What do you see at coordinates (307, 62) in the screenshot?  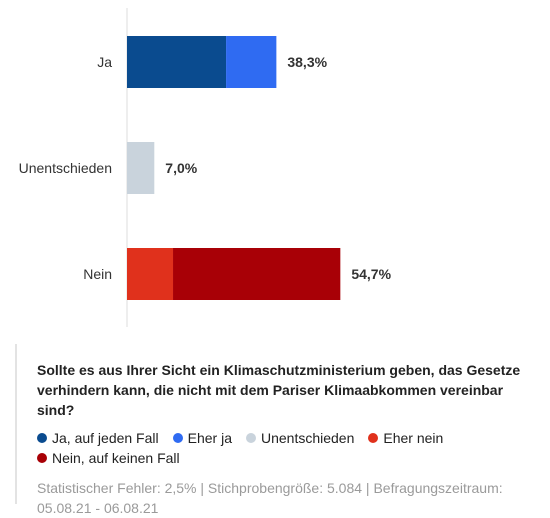 I see `value-label: 38,3%` at bounding box center [307, 62].